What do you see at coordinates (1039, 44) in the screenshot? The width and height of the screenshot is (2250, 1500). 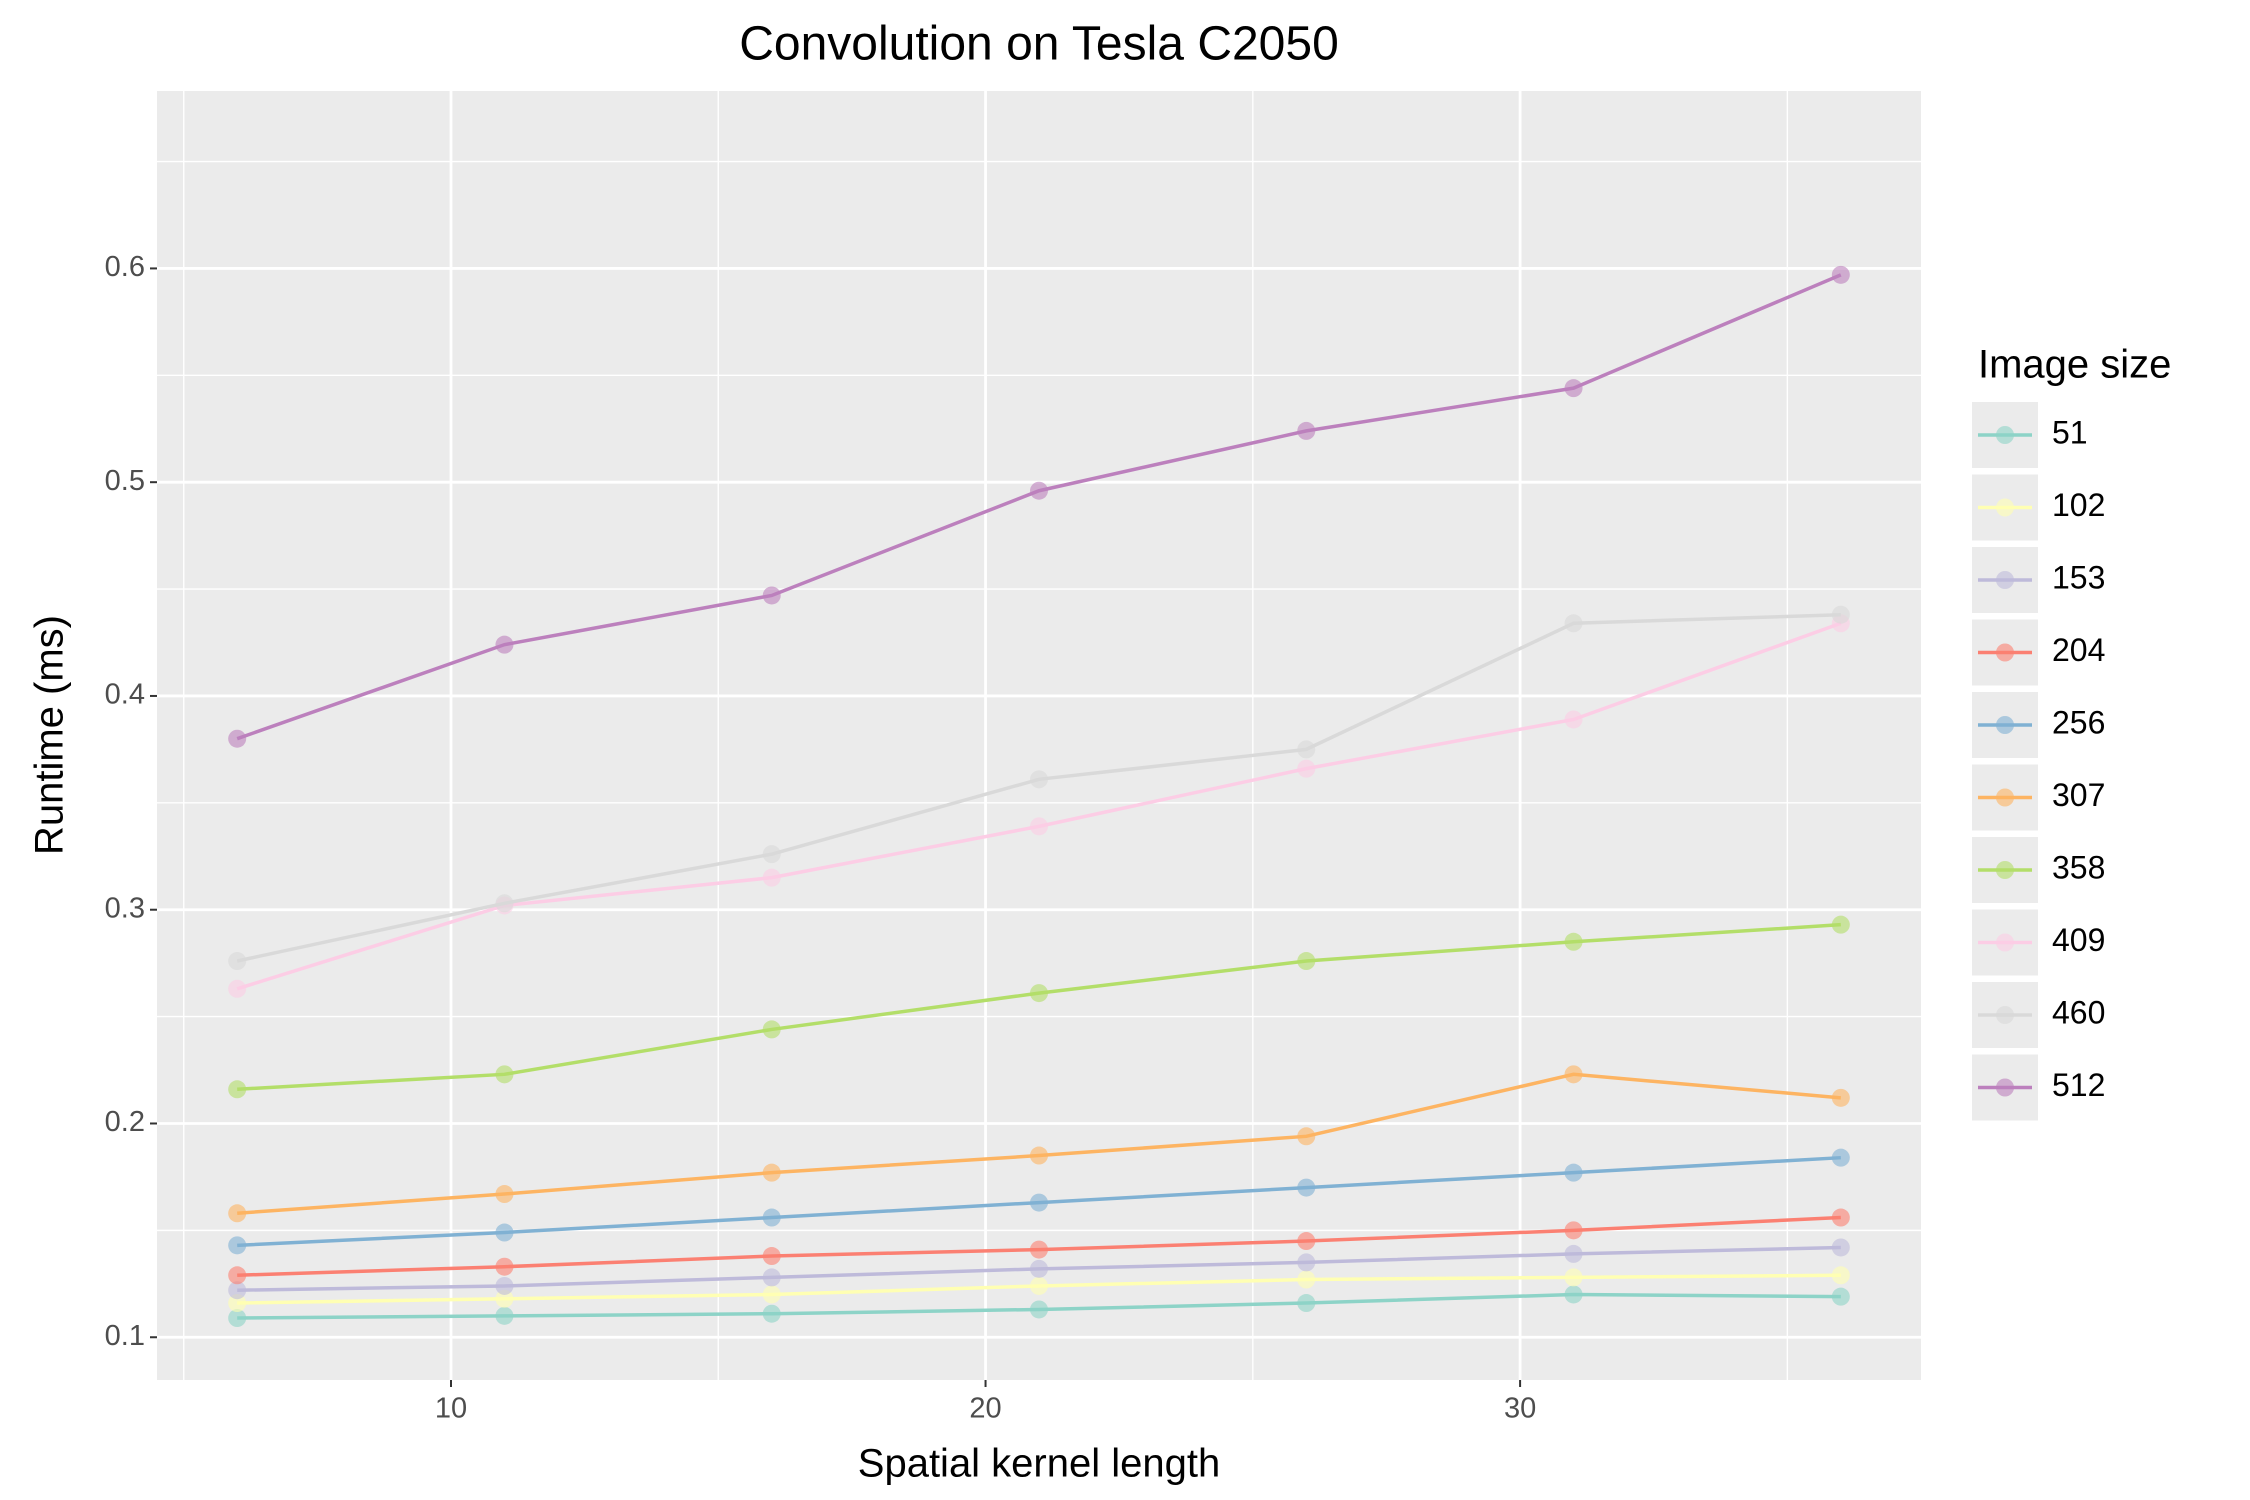 I see `chart-title: Convolution on Tesla C2050` at bounding box center [1039, 44].